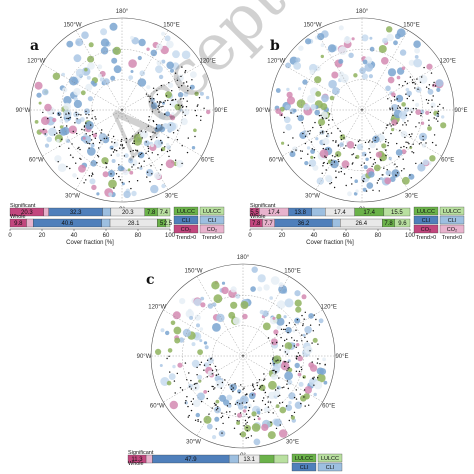 The image size is (474, 474). I want to click on longitude-label: 150°E, so click(292, 271).